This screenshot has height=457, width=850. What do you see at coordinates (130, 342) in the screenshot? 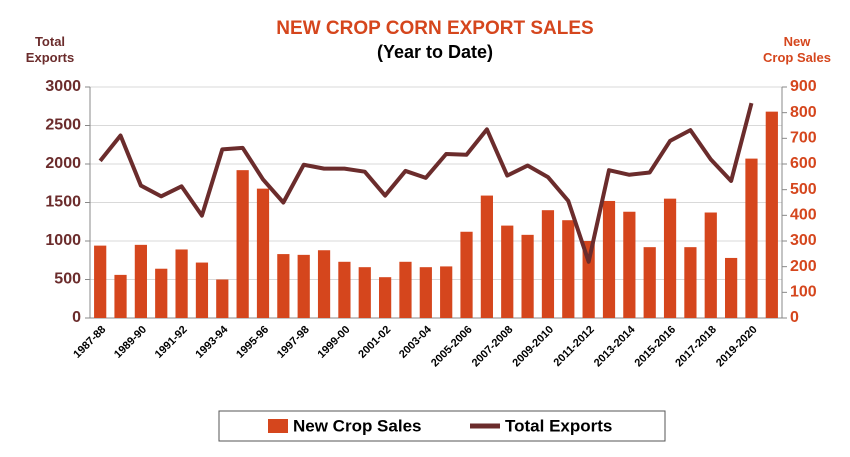
I see `x-tick-label: 1989-90` at bounding box center [130, 342].